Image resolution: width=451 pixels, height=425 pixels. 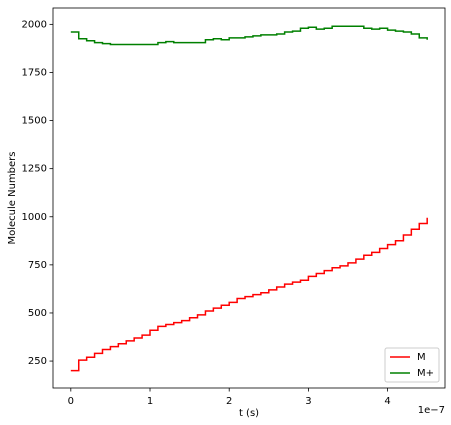 I want to click on x-tick-label: 0, so click(x=71, y=401).